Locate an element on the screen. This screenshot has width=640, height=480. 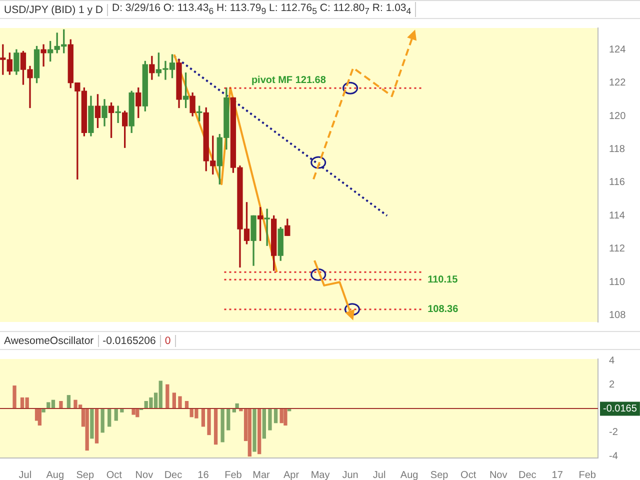
y-tick-label: 112 is located at coordinates (617, 249).